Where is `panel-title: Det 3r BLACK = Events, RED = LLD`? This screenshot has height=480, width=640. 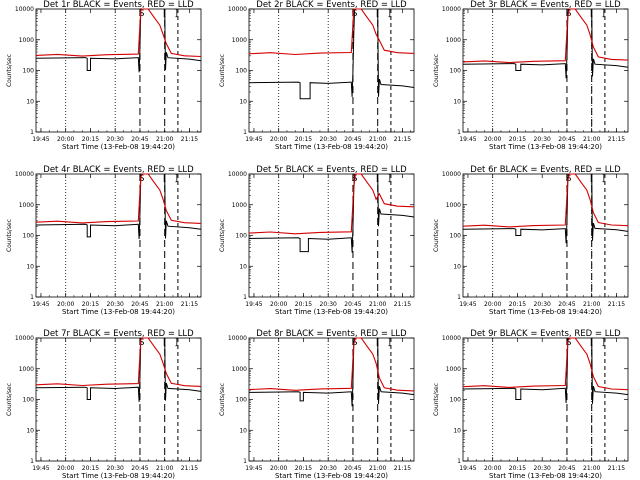
panel-title: Det 3r BLACK = Events, RED = LLD is located at coordinates (545, 5).